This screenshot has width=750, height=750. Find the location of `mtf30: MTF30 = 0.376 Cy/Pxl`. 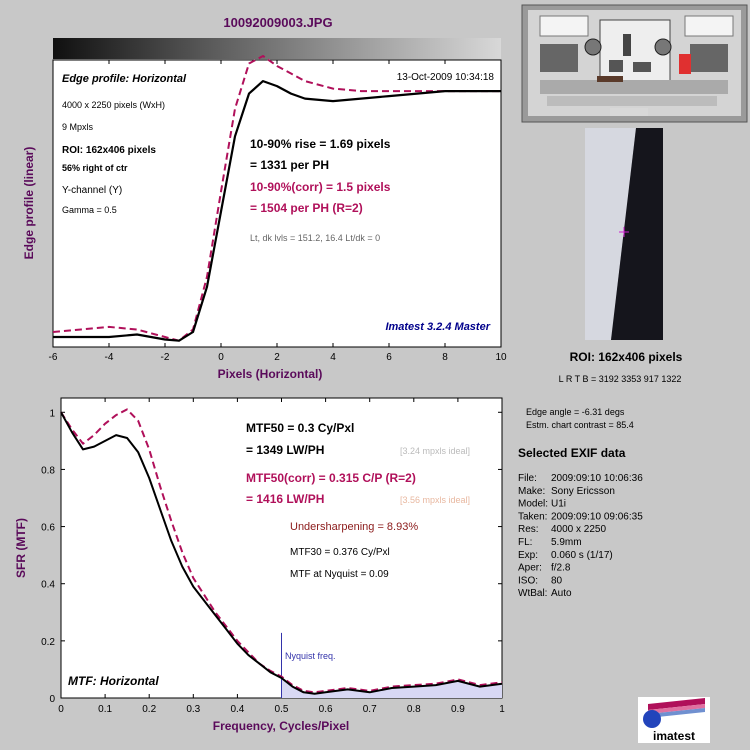

mtf30: MTF30 = 0.376 Cy/Pxl is located at coordinates (340, 552).